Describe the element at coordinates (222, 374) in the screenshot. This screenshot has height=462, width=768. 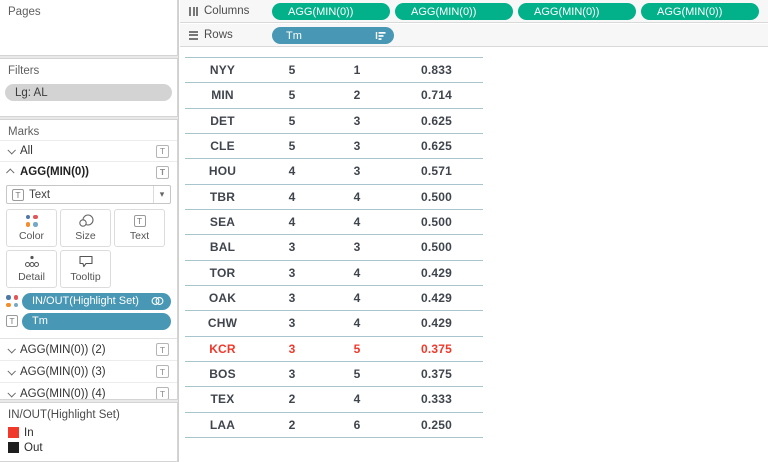
I see `team-cell: BOS` at that location.